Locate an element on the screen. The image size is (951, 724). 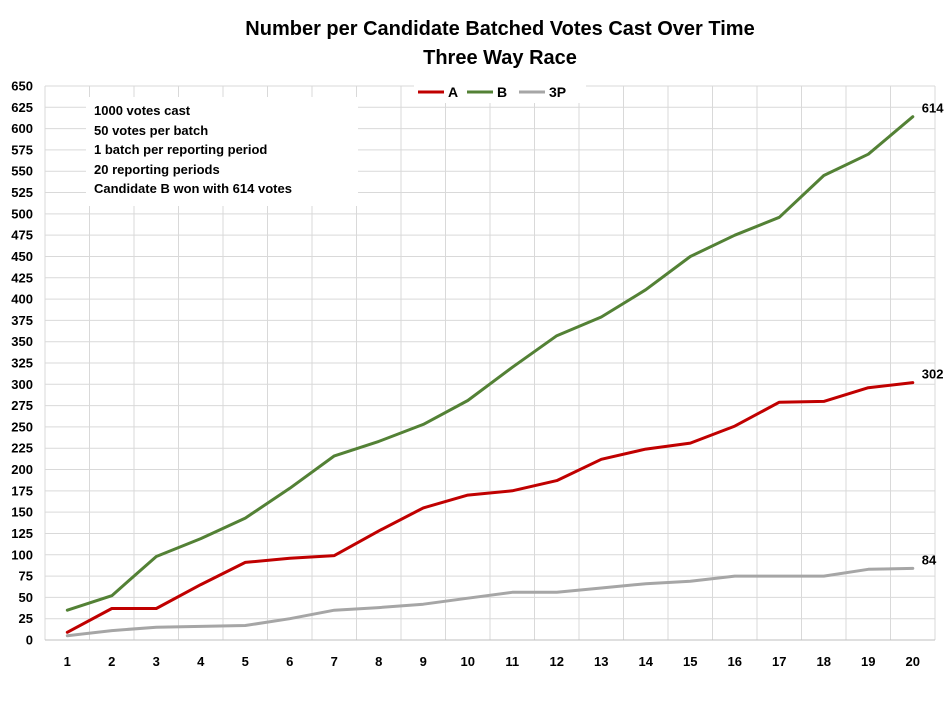
chart-subtitle: Three Way Race is located at coordinates (500, 58).